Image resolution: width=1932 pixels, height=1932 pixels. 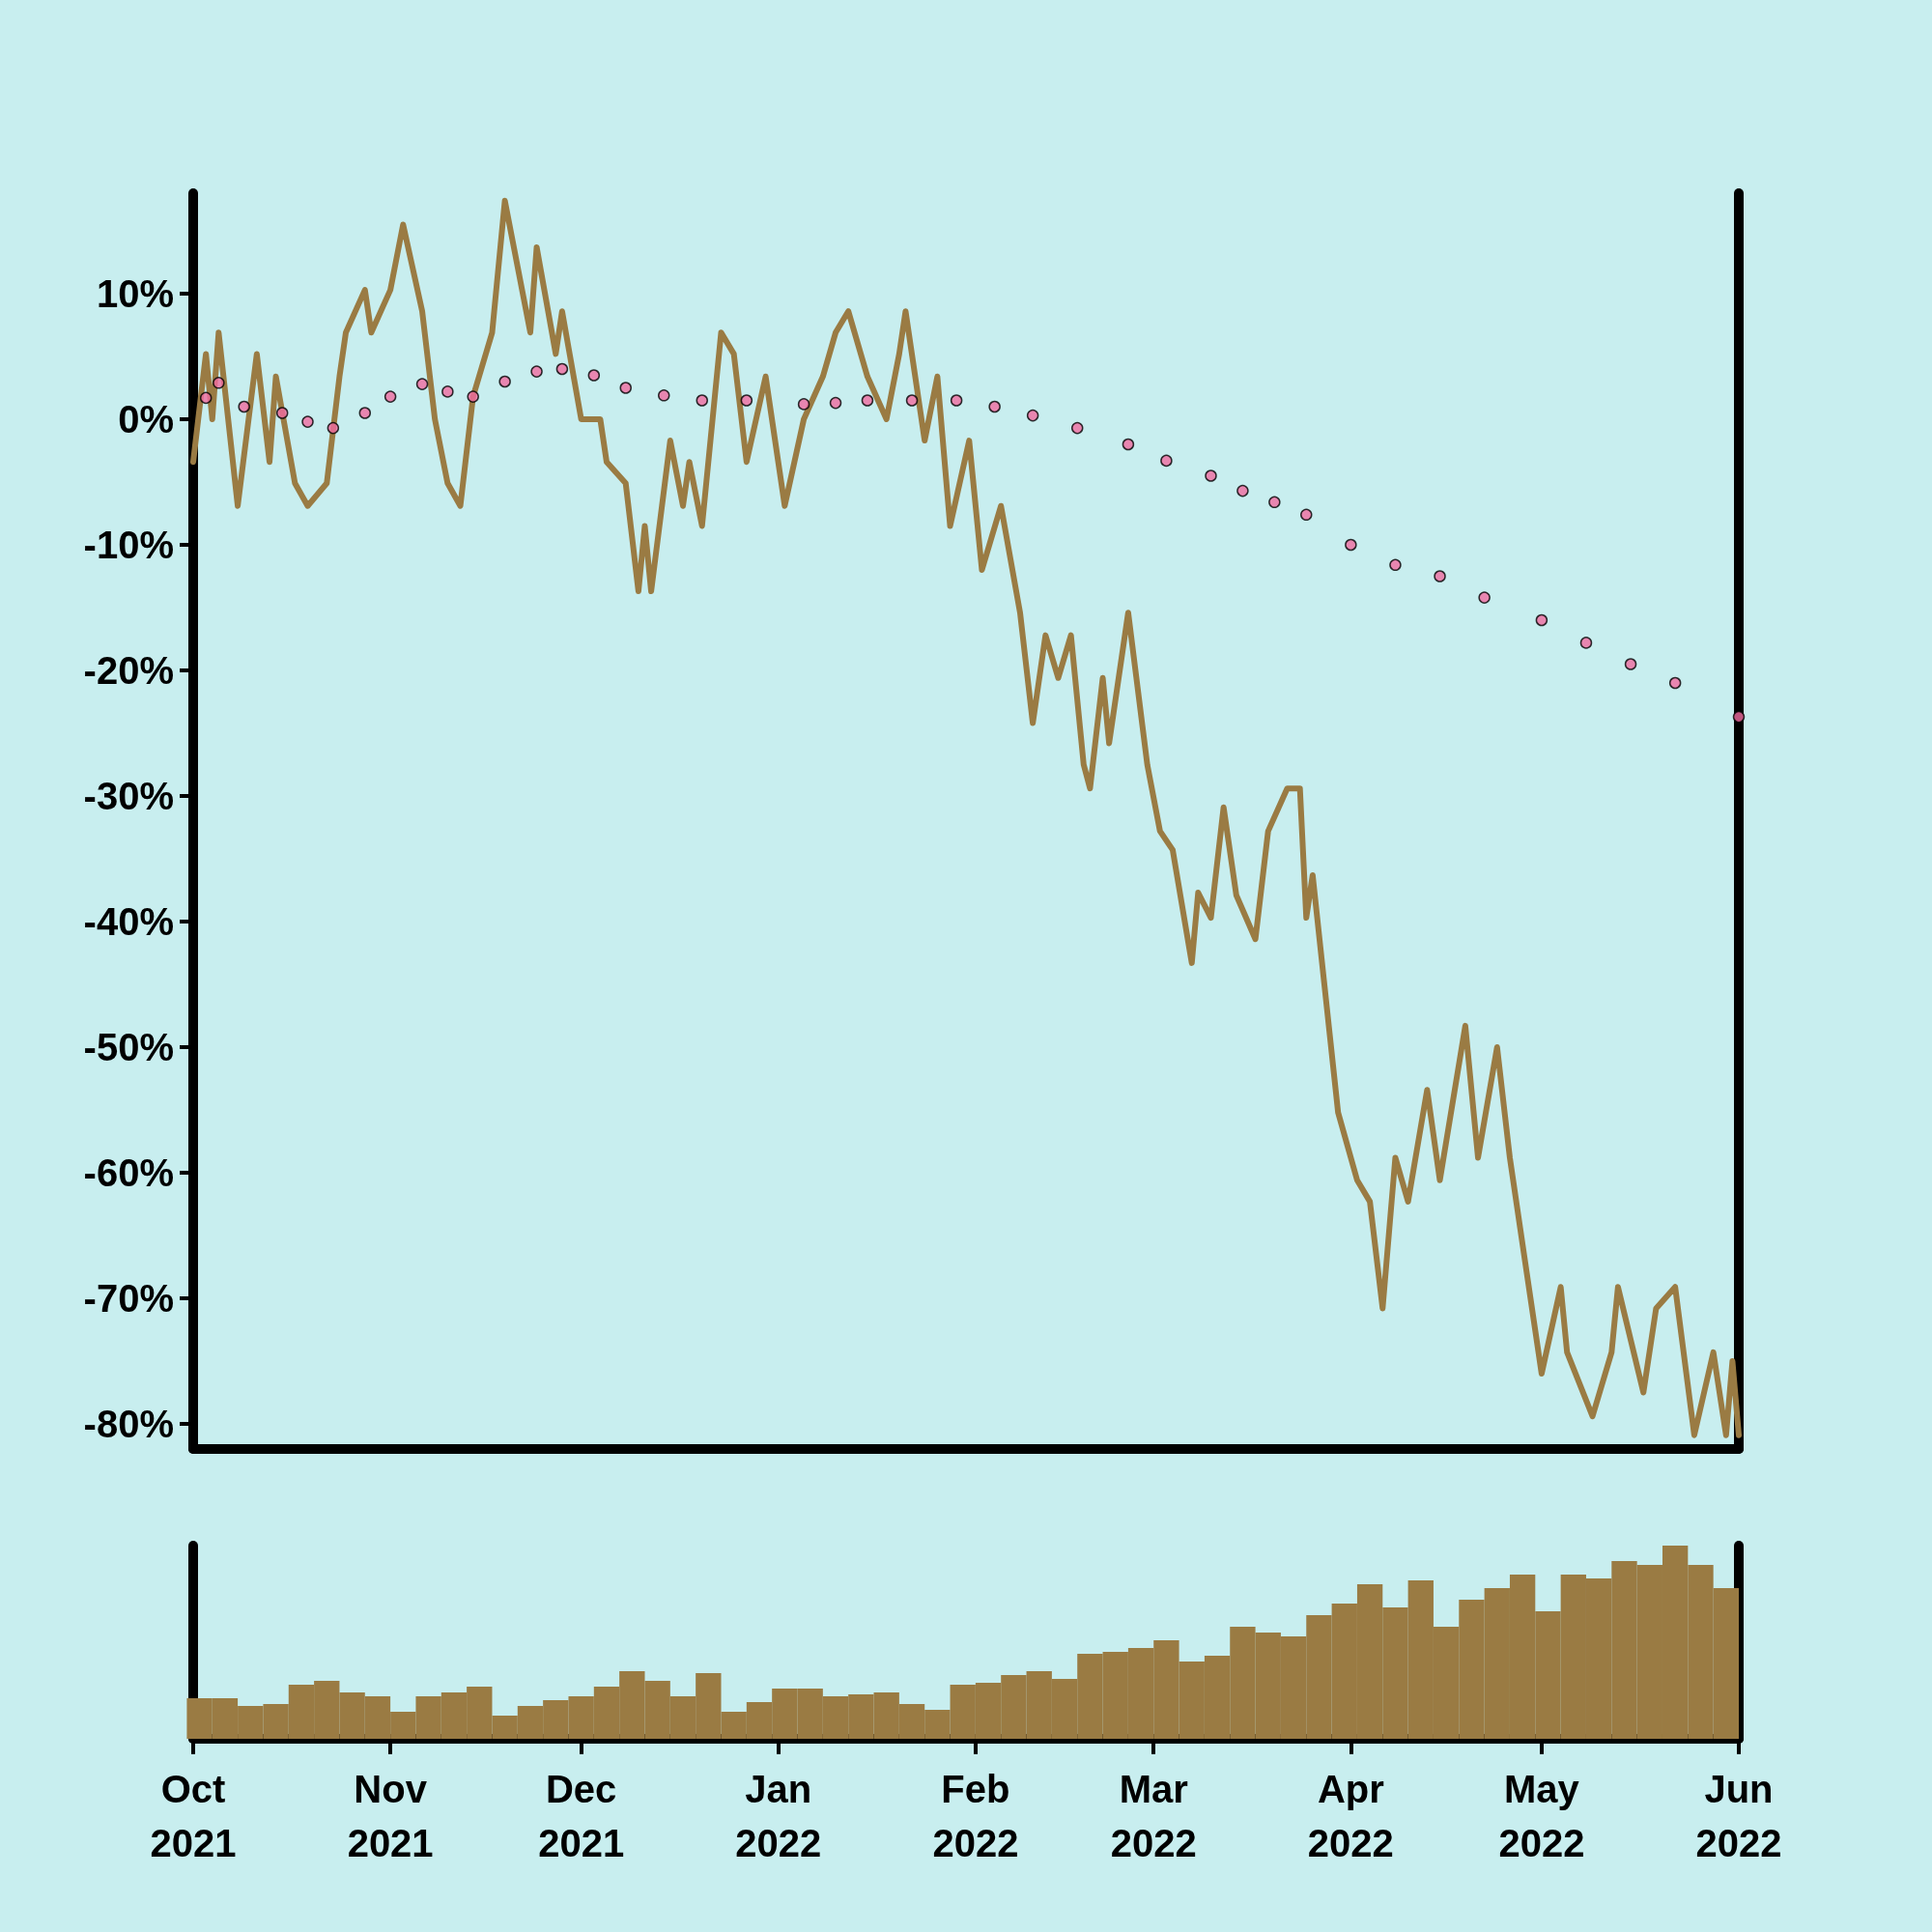 What do you see at coordinates (128, 1172) in the screenshot?
I see `y-tick-label: -60%` at bounding box center [128, 1172].